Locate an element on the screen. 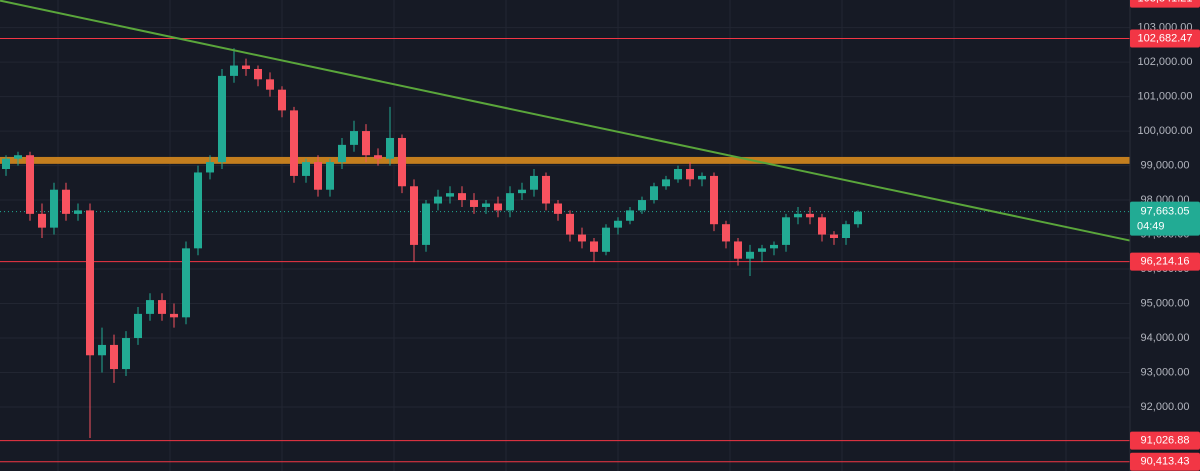 The width and height of the screenshot is (1200, 471). level-label: 91,026.88 is located at coordinates (1165, 440).